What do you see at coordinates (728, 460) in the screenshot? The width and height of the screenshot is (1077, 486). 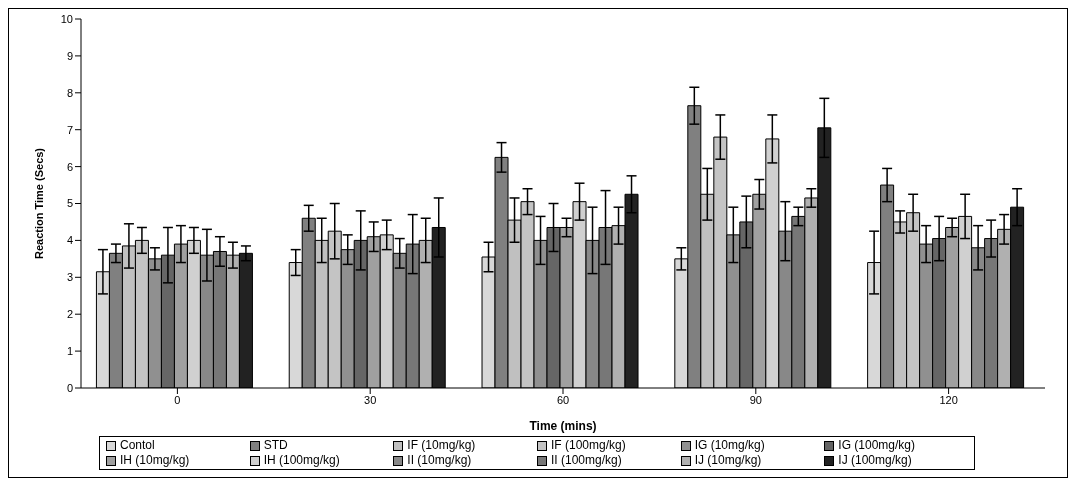 I see `legend-label: IJ (10mg/kg)` at bounding box center [728, 460].